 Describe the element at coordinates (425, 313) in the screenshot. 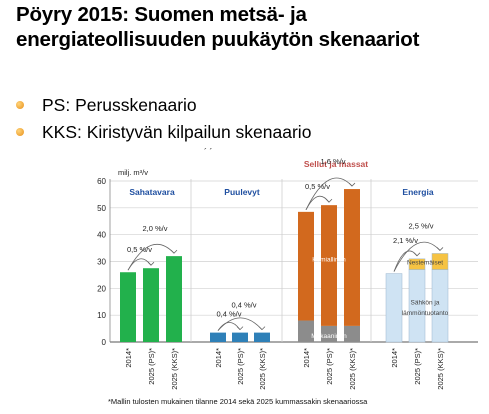

I see `segment-label: lämmöntuotanto` at that location.